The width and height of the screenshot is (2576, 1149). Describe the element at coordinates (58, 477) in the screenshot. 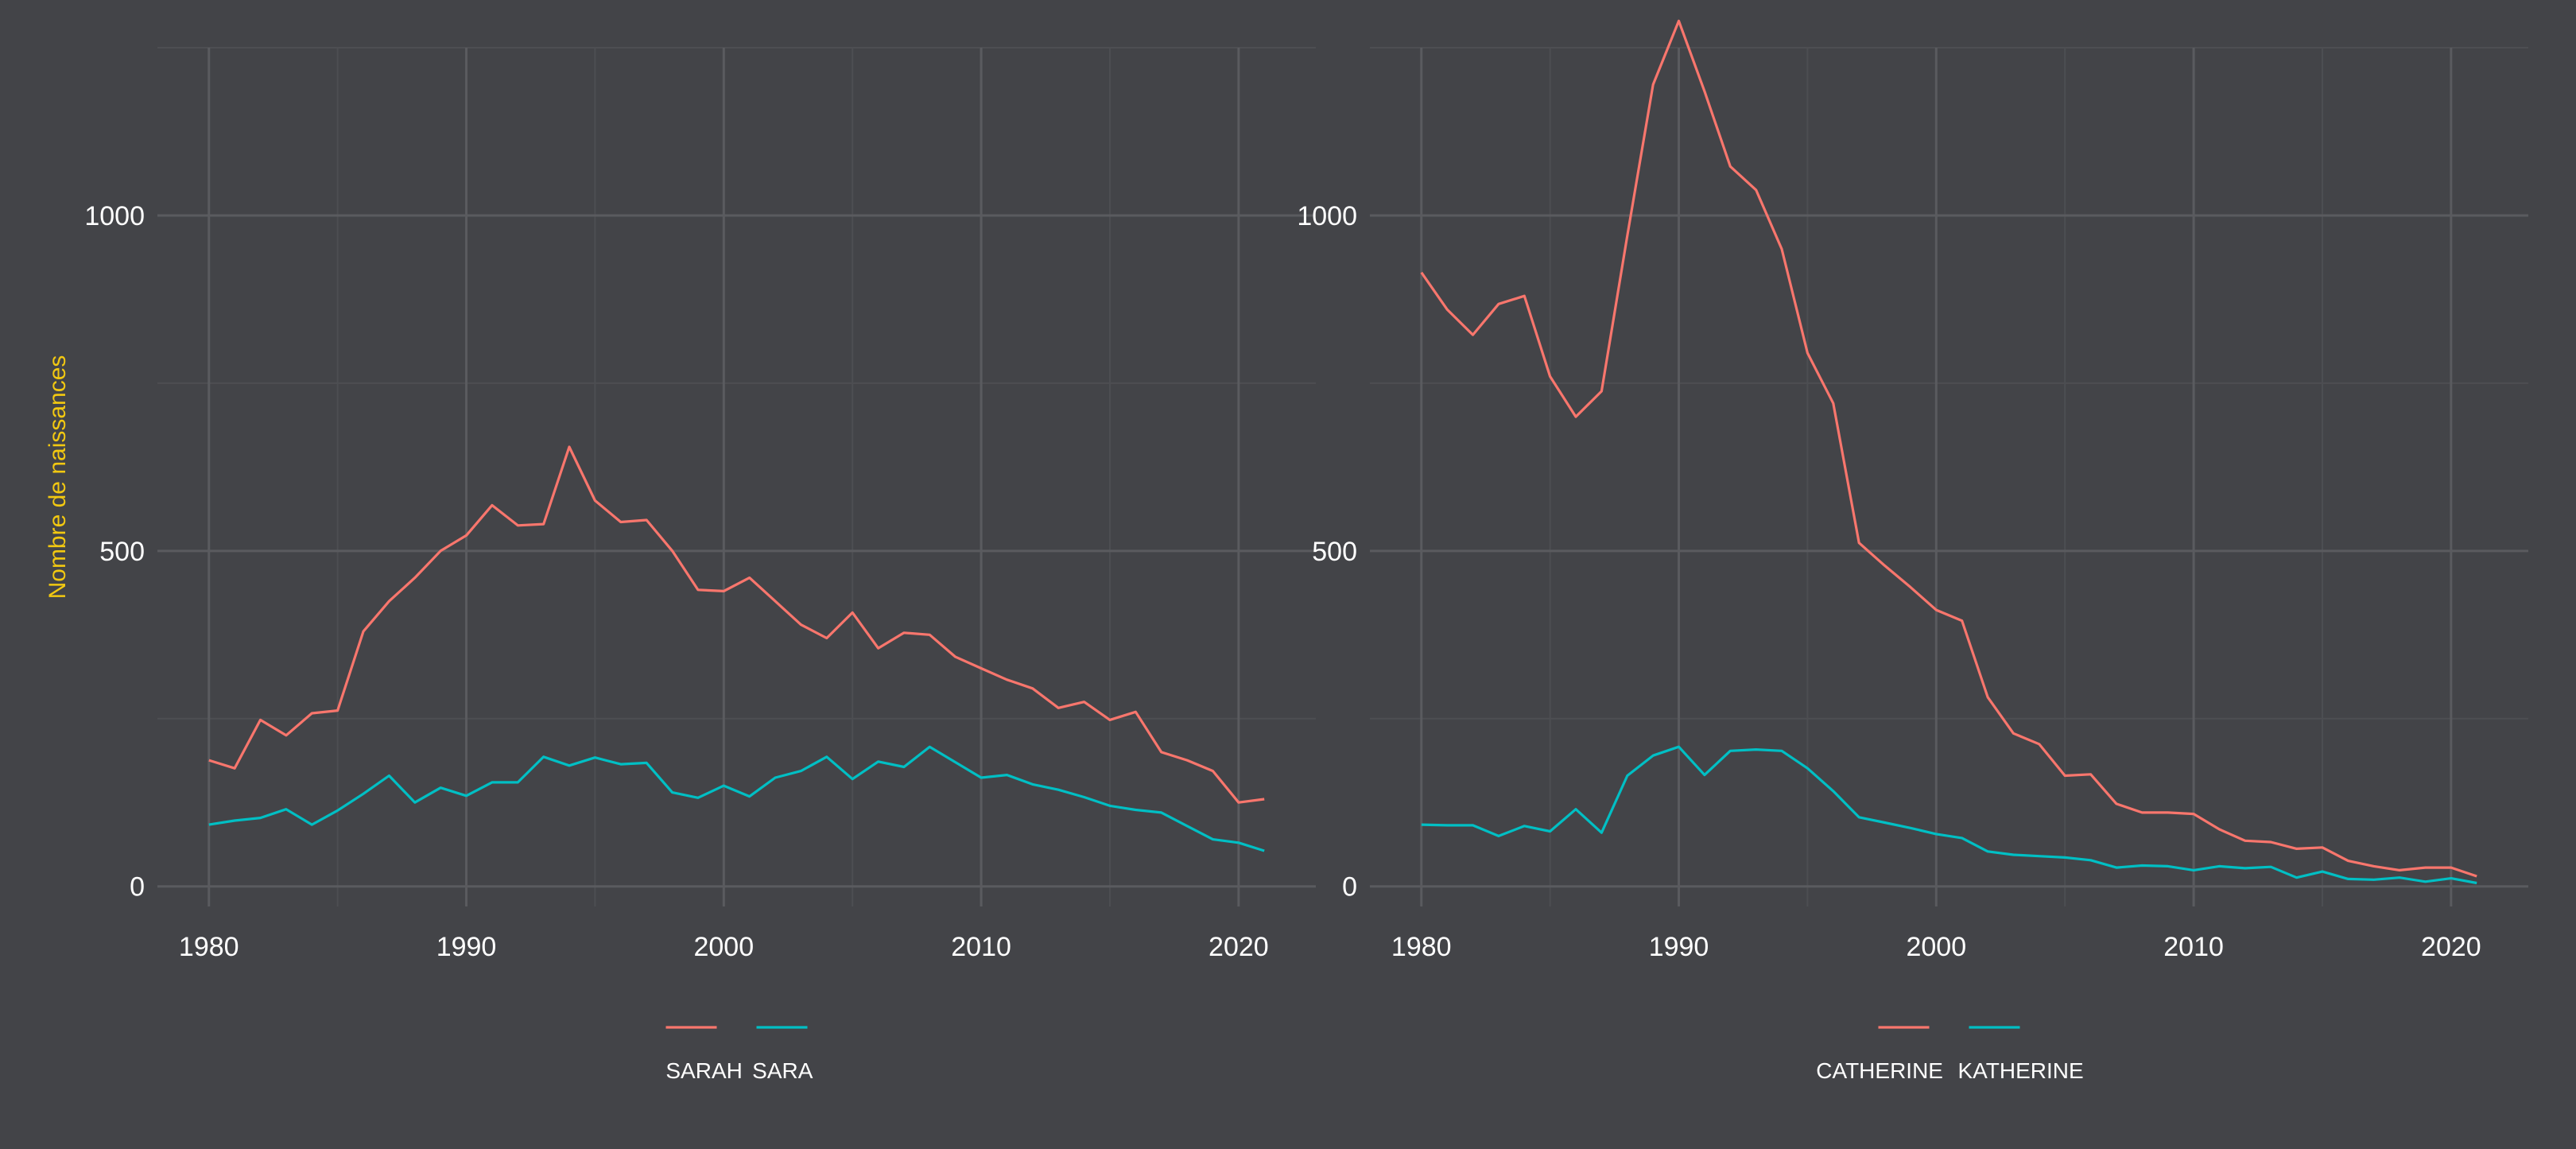

I see `y-axis-title: Nombre de naissances` at that location.